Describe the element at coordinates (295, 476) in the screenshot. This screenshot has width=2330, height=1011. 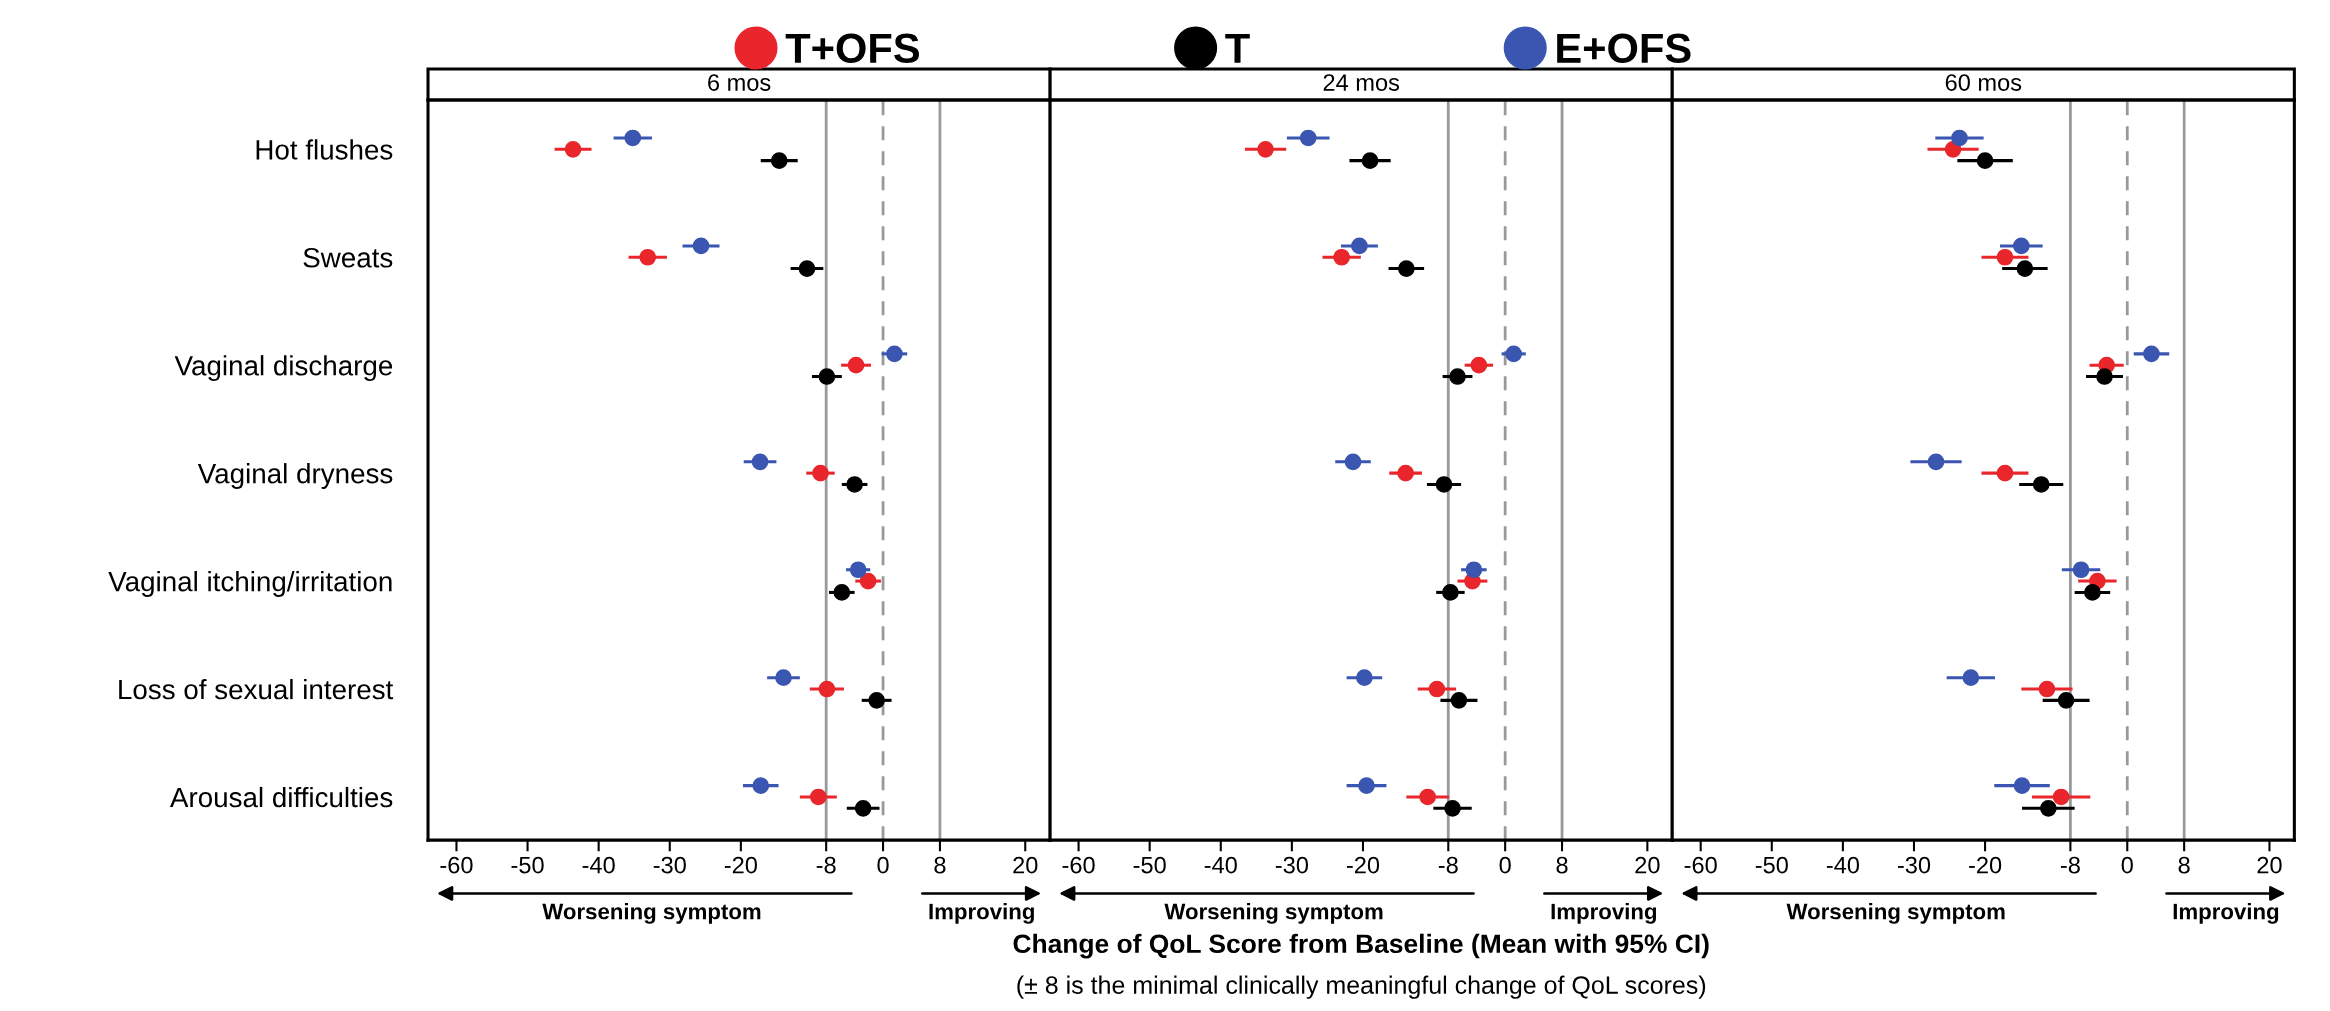
I see `y-tick-label: Vaginal dryness` at that location.